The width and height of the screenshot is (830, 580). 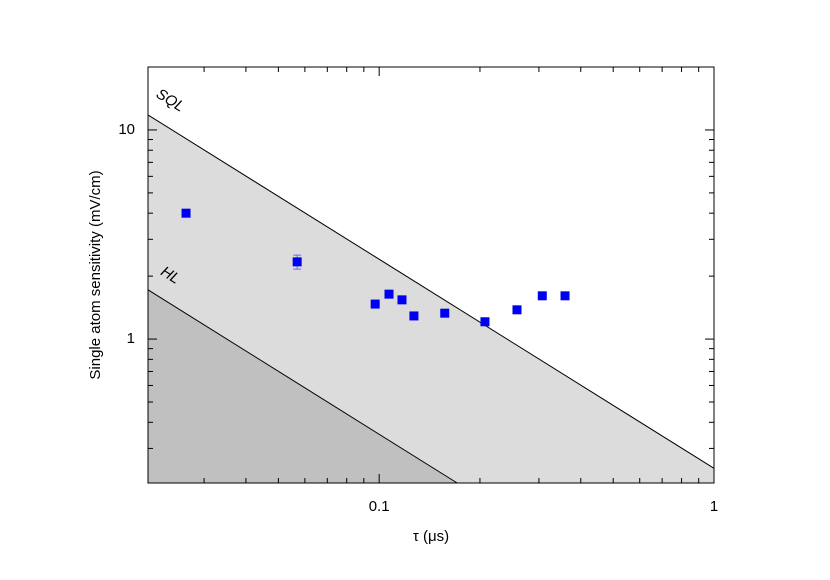 What do you see at coordinates (131, 338) in the screenshot?
I see `y-tick-label: 1` at bounding box center [131, 338].